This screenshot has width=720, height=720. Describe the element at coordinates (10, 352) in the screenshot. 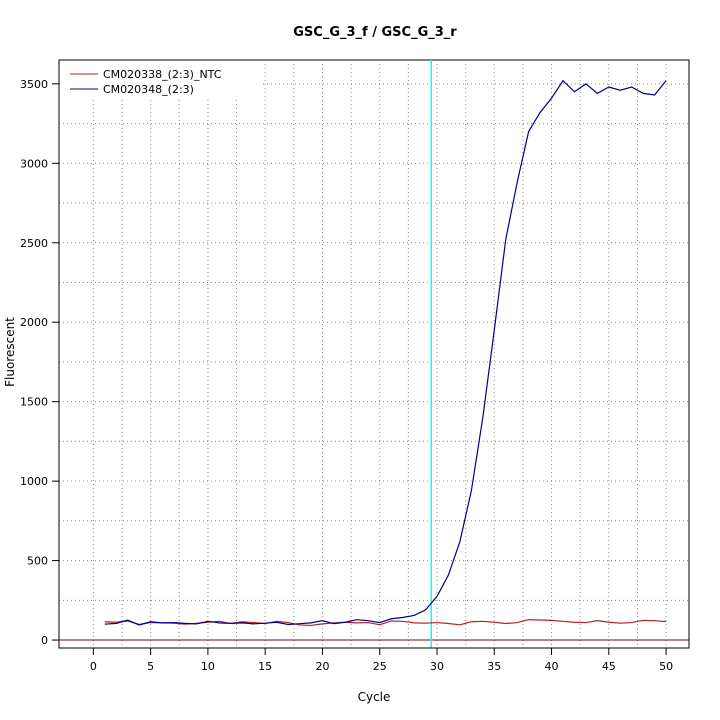

I see `y-axis-label: Fluorescent` at that location.